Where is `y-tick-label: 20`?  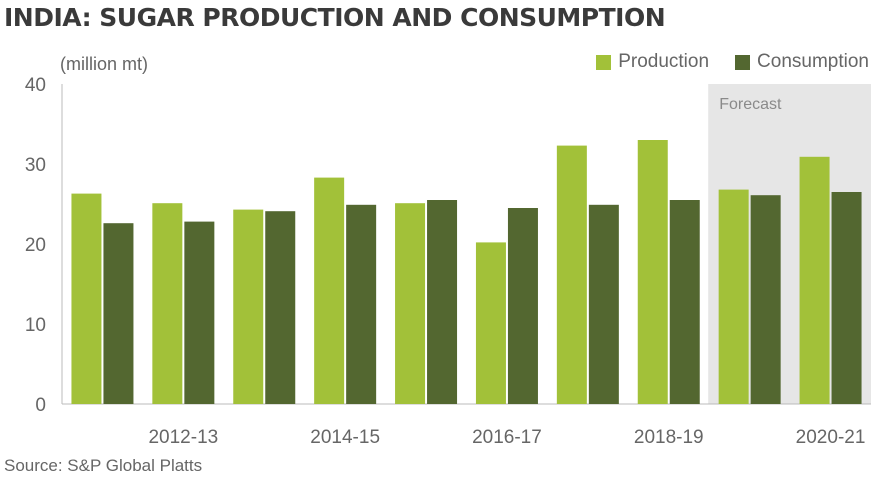 y-tick-label: 20 is located at coordinates (35, 245).